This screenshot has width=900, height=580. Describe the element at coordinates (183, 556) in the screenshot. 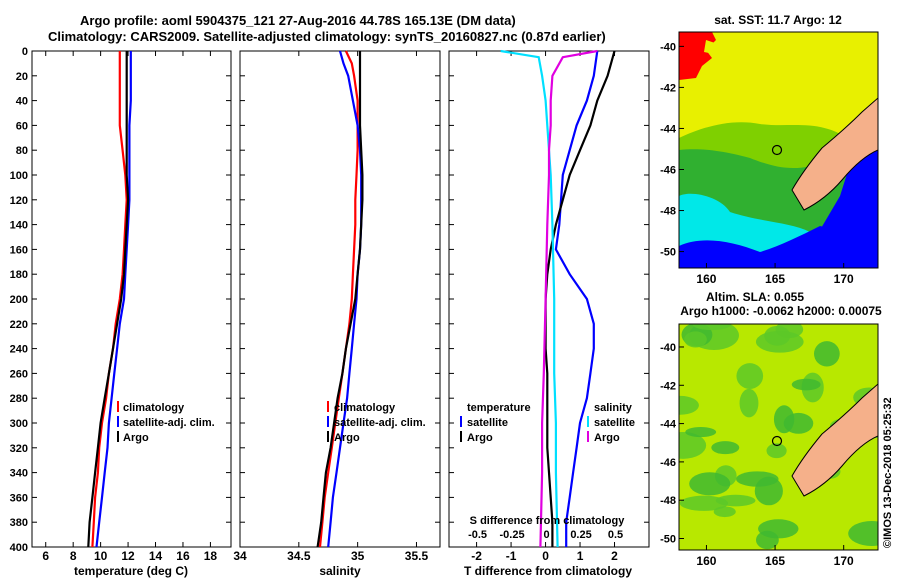

I see `x-tick-label: 16` at that location.